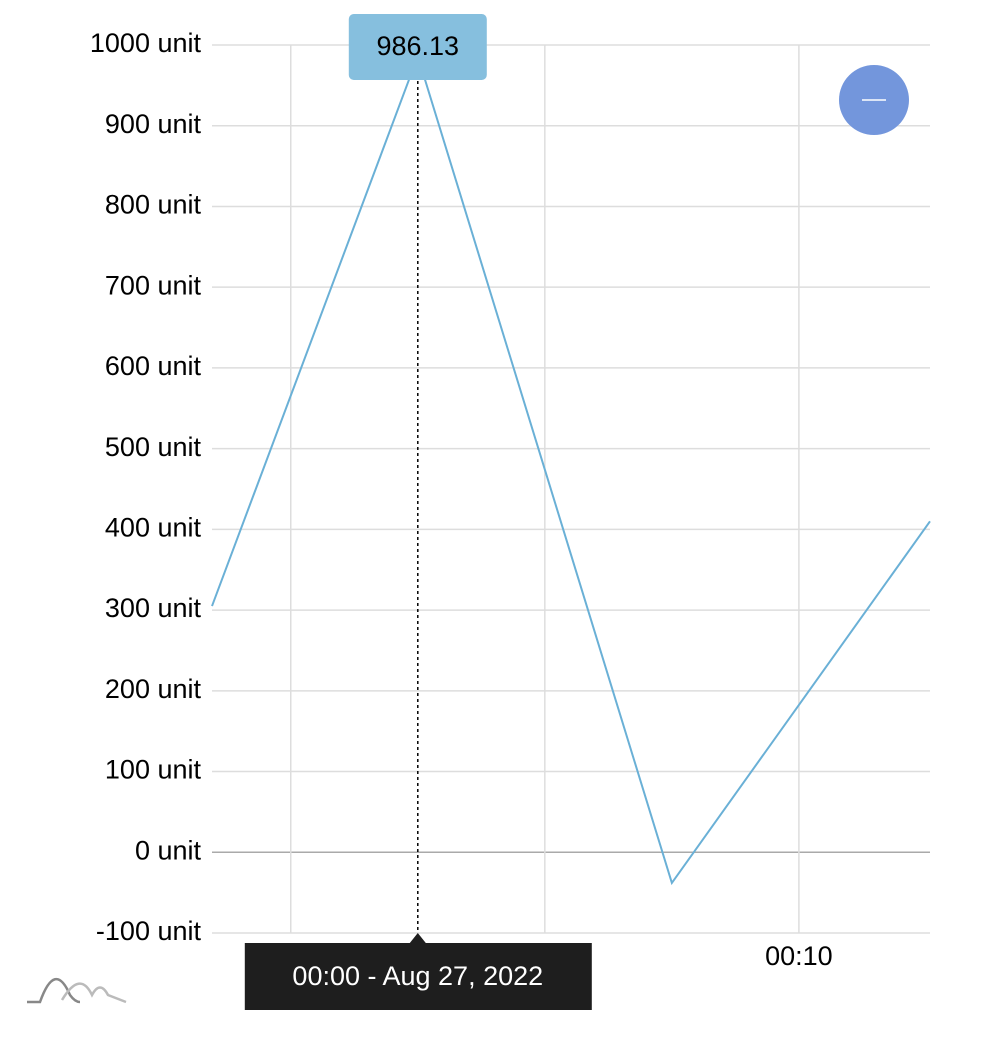 The width and height of the screenshot is (1006, 1038). I want to click on date-tooltip-pointer, so click(417, 938).